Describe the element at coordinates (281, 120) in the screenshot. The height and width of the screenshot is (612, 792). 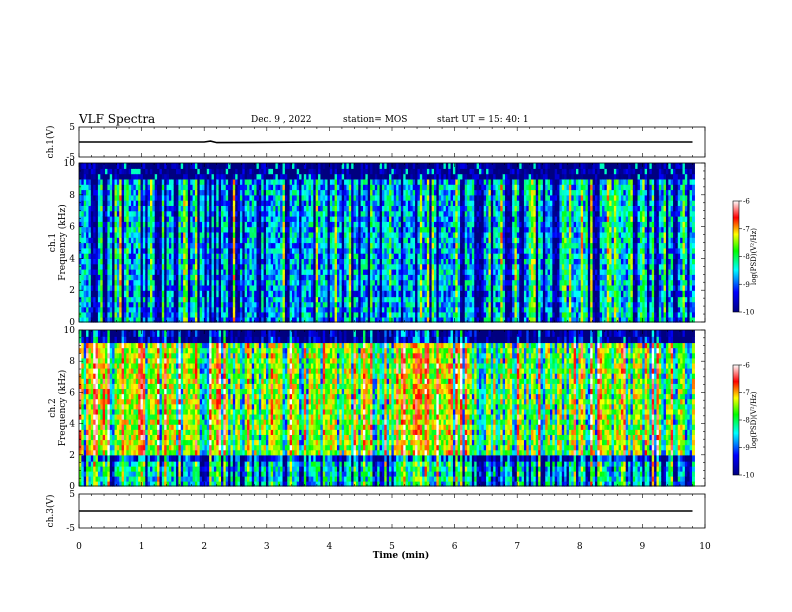
I see `date-label: Dec. 9 , 2022` at that location.